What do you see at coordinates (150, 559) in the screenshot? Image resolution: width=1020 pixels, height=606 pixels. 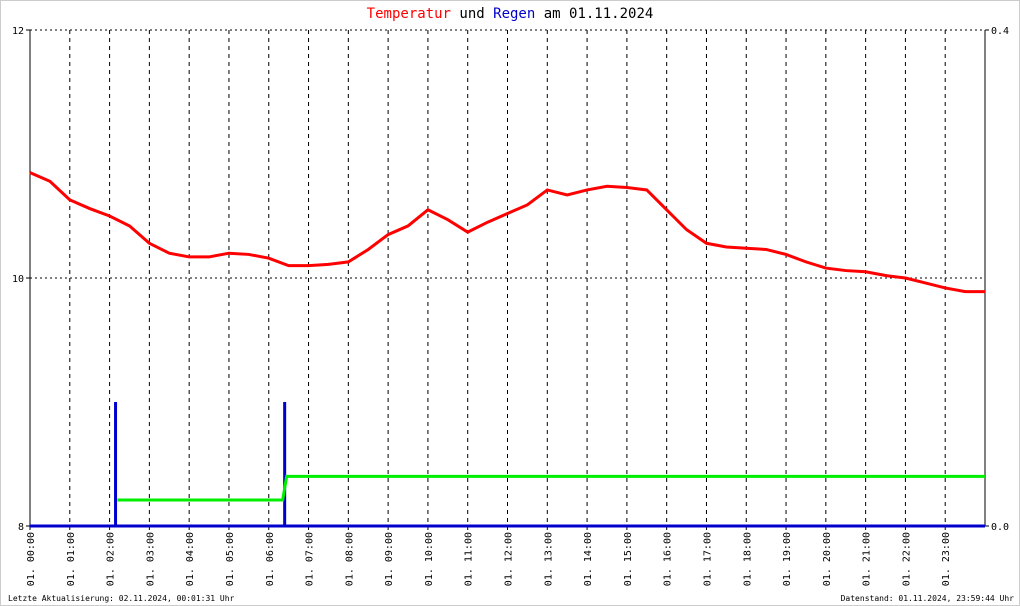 I see `x-tick-label: 01. 03:00` at bounding box center [150, 559].